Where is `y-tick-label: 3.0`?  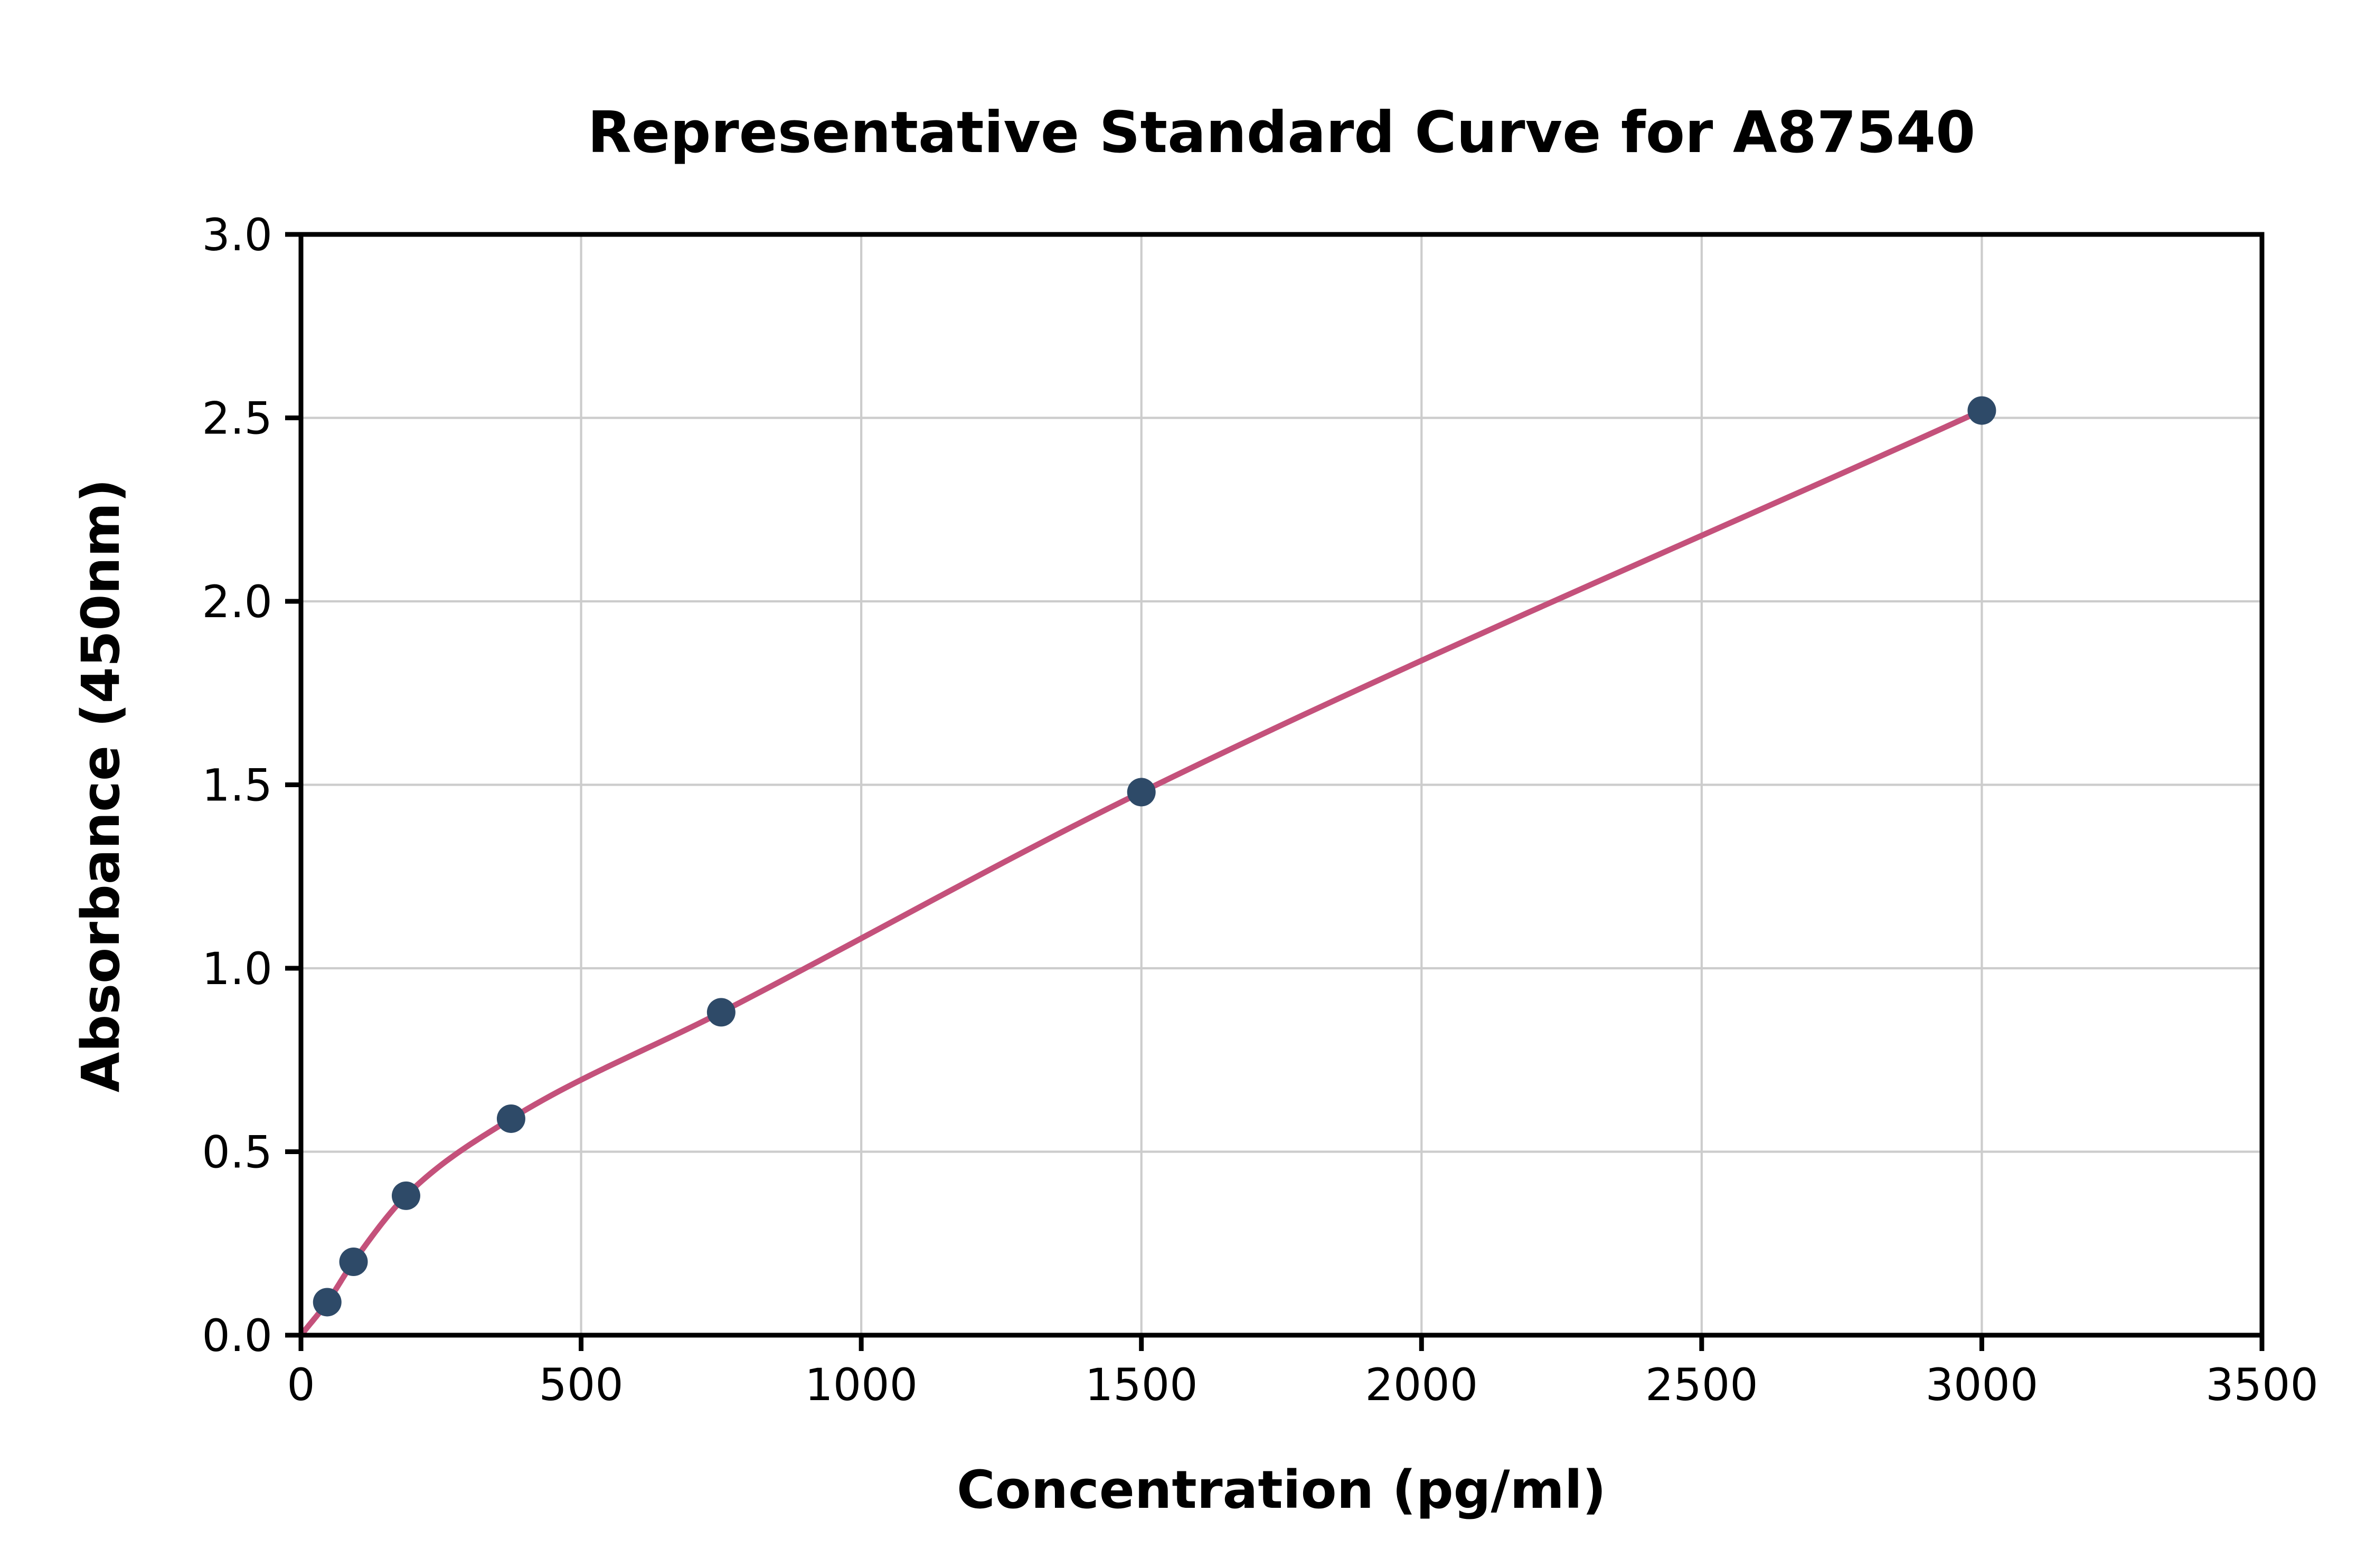
y-tick-label: 3.0 is located at coordinates (237, 235).